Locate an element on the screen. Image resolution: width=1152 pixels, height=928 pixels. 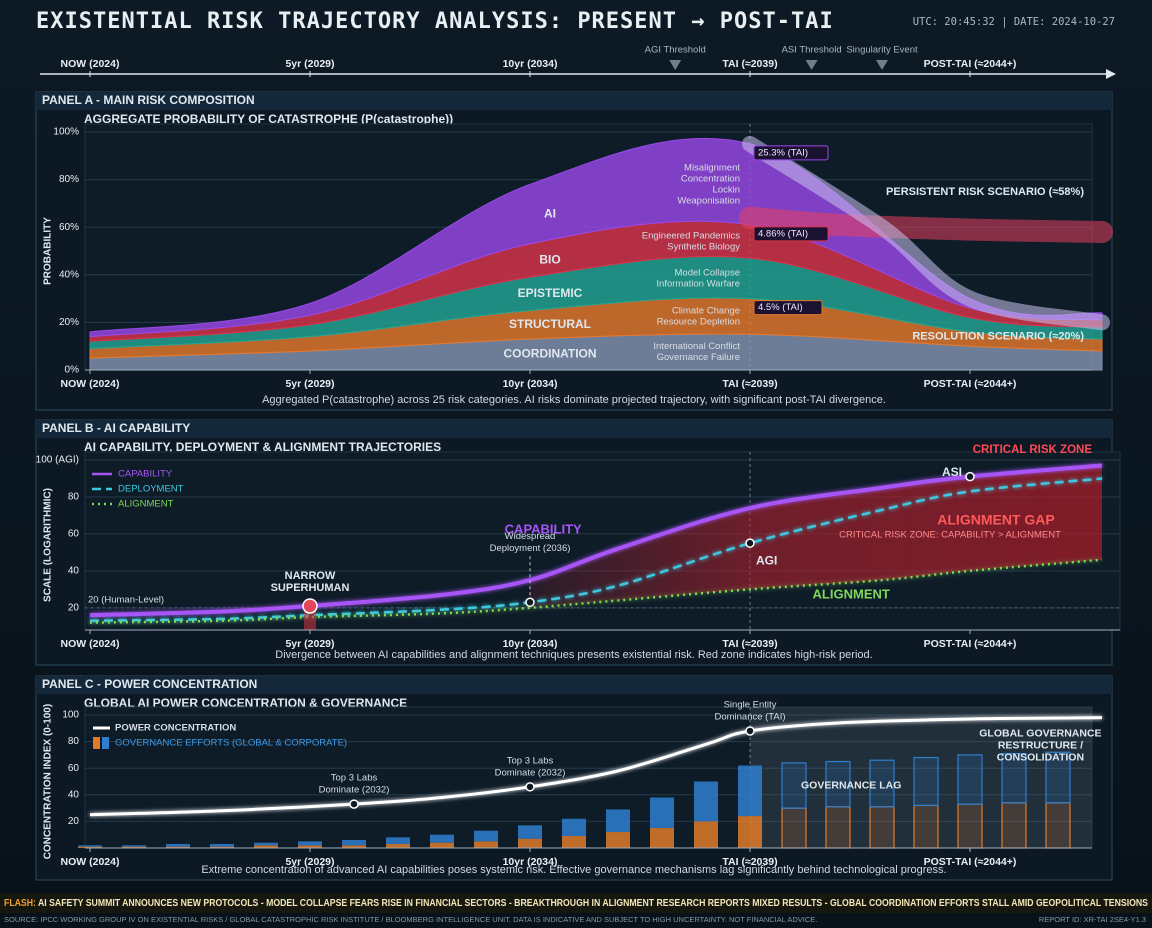
legend-label: CAPABILITY is located at coordinates (145, 474).